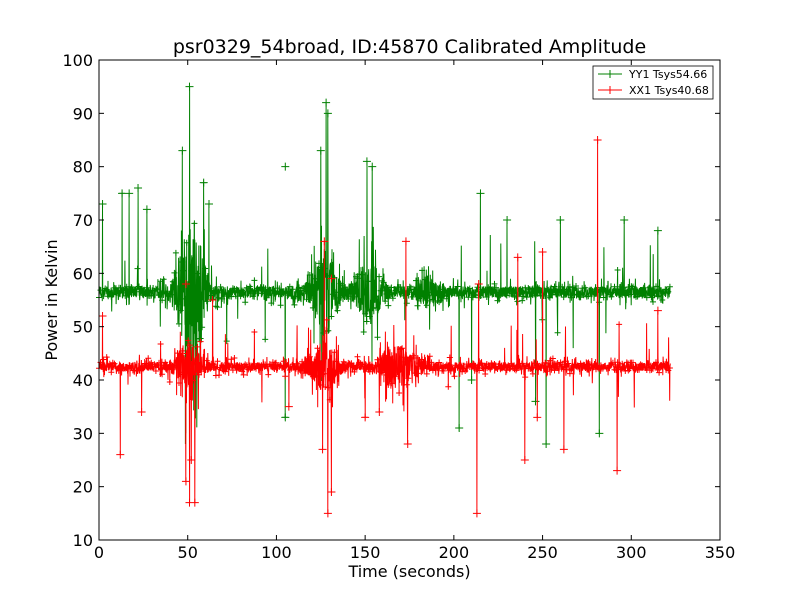 Image resolution: width=800 pixels, height=600 pixels. I want to click on y-tick-label: 70, so click(83, 220).